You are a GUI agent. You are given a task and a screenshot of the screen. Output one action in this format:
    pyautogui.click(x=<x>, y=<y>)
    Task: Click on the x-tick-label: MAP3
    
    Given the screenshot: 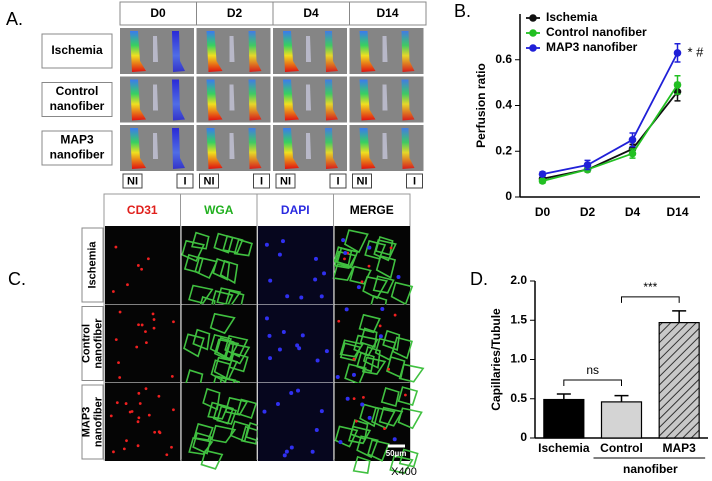 What is the action you would take?
    pyautogui.click(x=679, y=448)
    